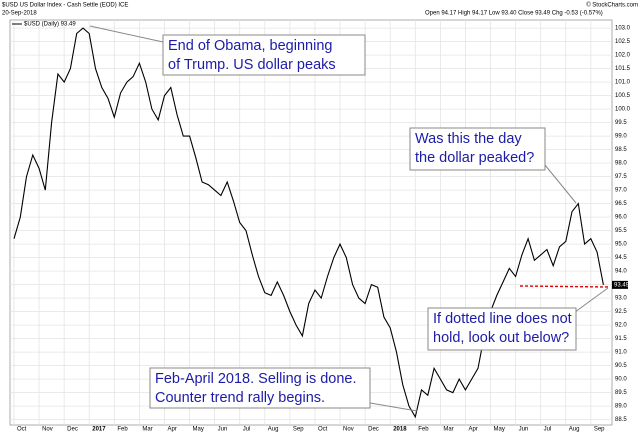 Image resolution: width=641 pixels, height=435 pixels. I want to click on annotation-text: hold, look out below?, so click(501, 338).